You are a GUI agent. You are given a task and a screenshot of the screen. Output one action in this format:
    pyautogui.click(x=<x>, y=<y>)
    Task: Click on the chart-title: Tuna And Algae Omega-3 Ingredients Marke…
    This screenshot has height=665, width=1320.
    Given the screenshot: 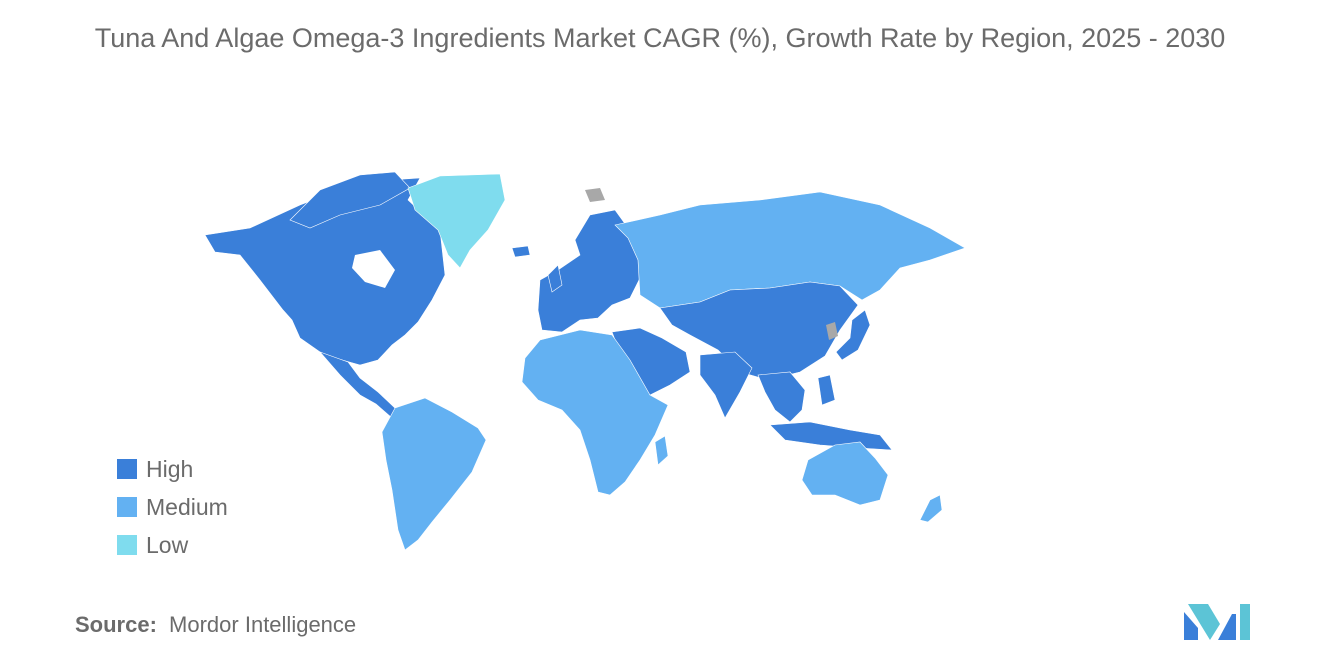 What is the action you would take?
    pyautogui.click(x=660, y=38)
    